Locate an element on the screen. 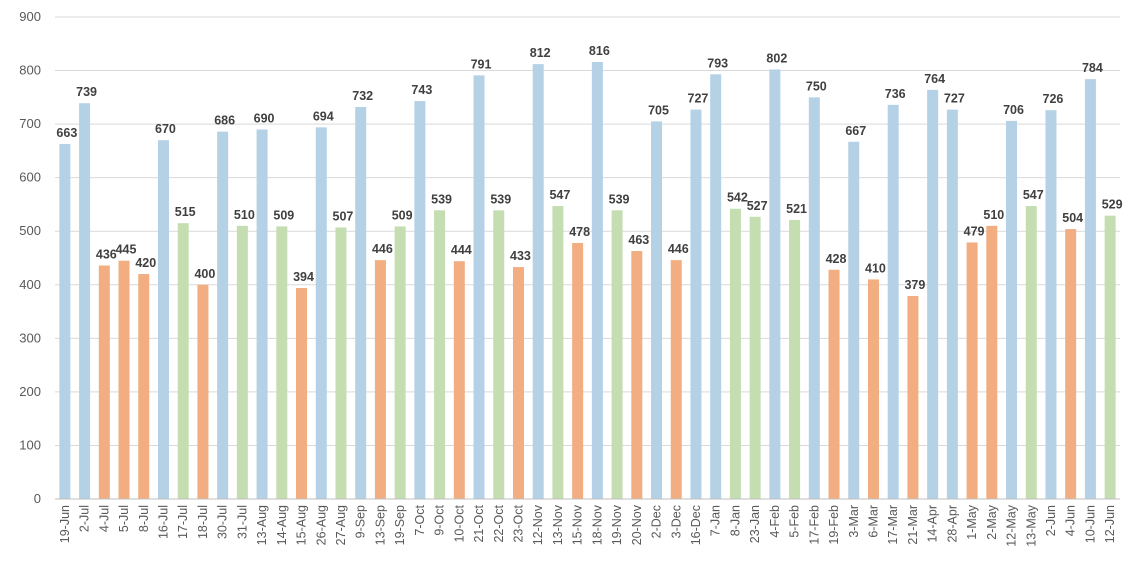  data-label: 743 is located at coordinates (421, 90).